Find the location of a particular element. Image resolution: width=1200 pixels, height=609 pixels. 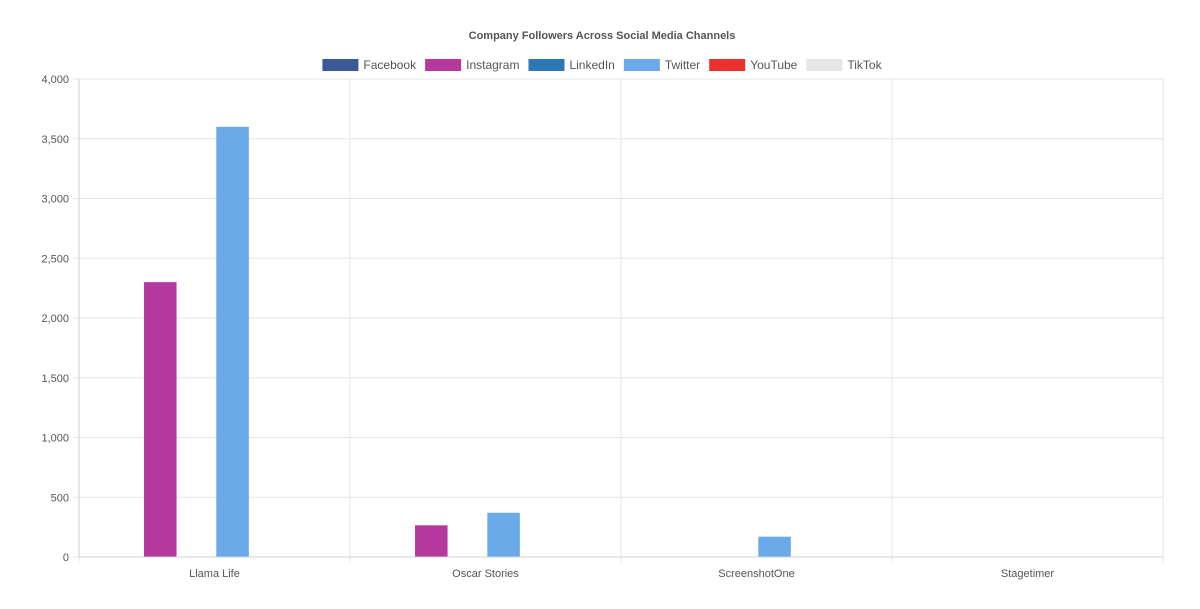

x-tick-label: Oscar Stories is located at coordinates (485, 574).